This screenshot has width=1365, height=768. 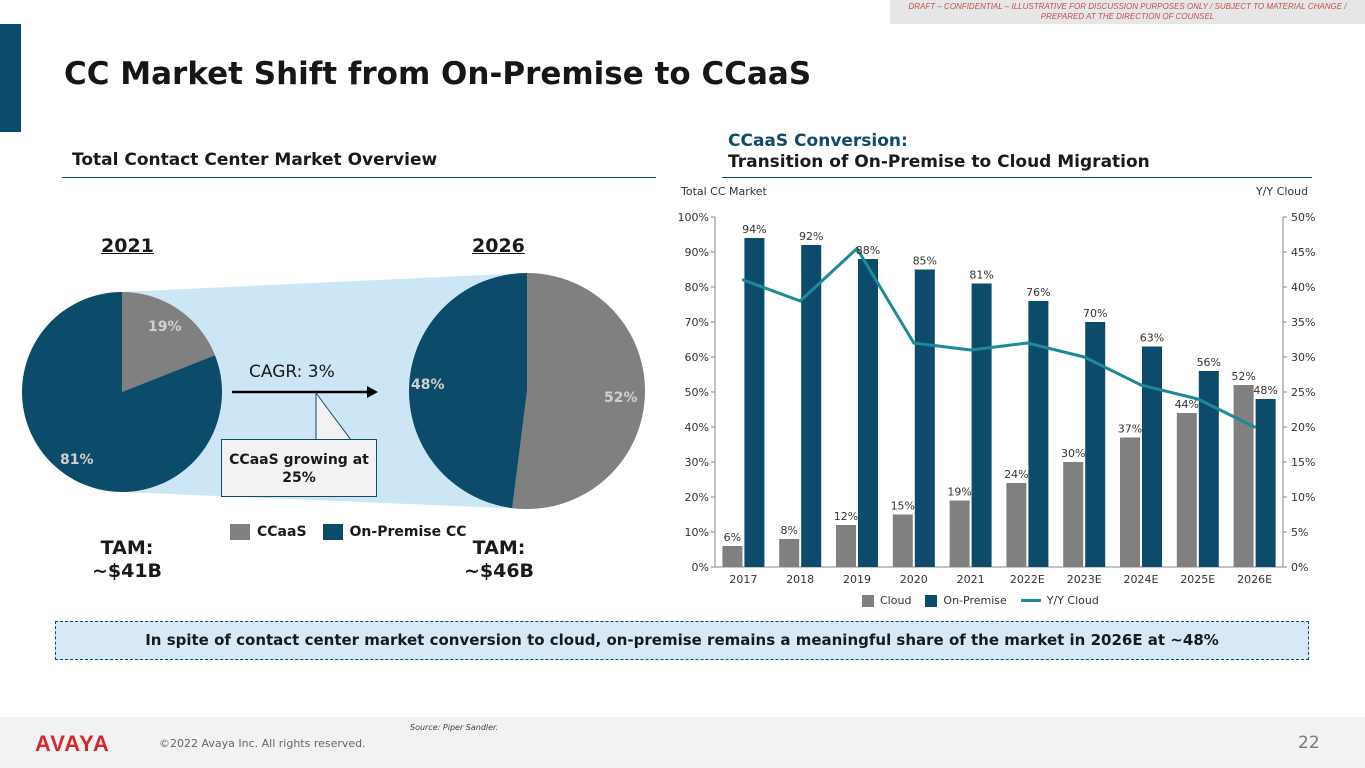 I want to click on y-tick-label: 60%, so click(x=697, y=357).